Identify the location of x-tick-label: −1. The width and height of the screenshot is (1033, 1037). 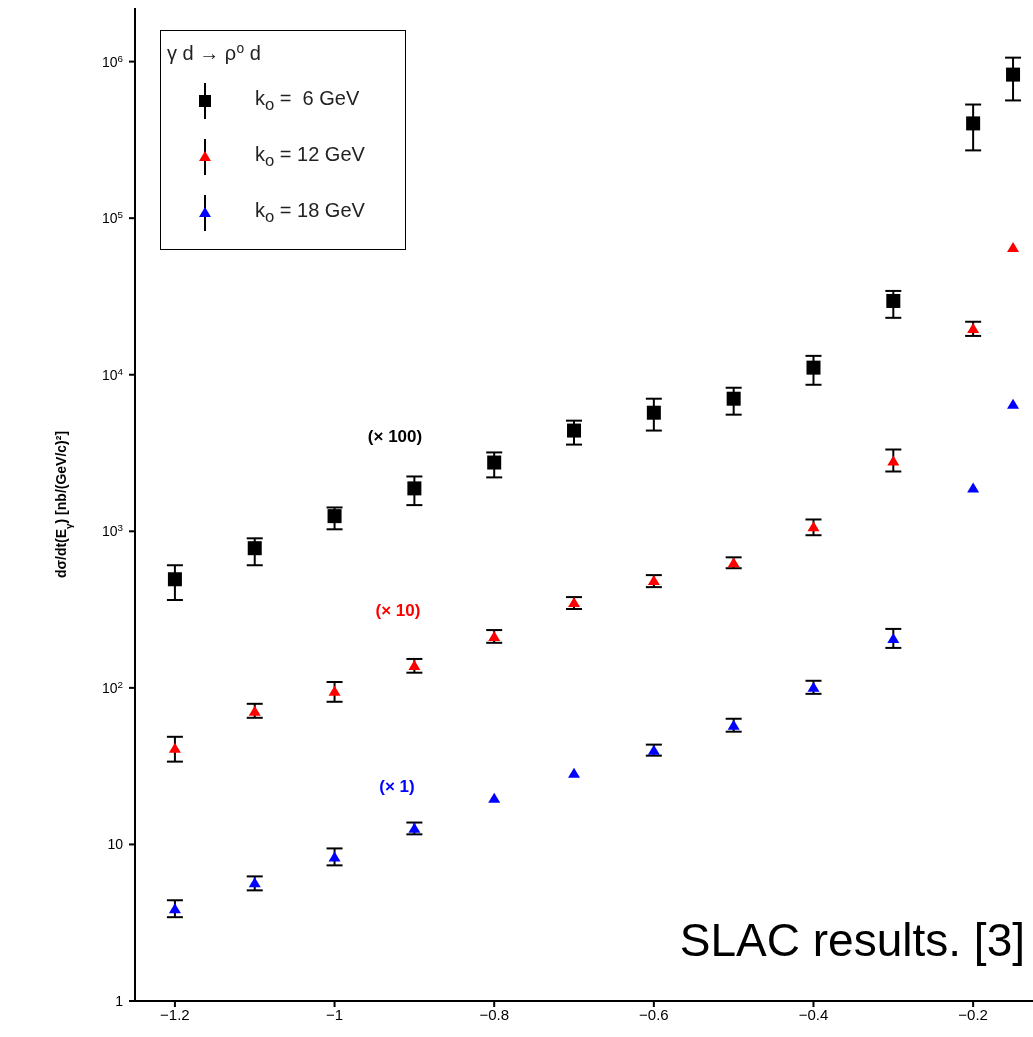
(335, 1014).